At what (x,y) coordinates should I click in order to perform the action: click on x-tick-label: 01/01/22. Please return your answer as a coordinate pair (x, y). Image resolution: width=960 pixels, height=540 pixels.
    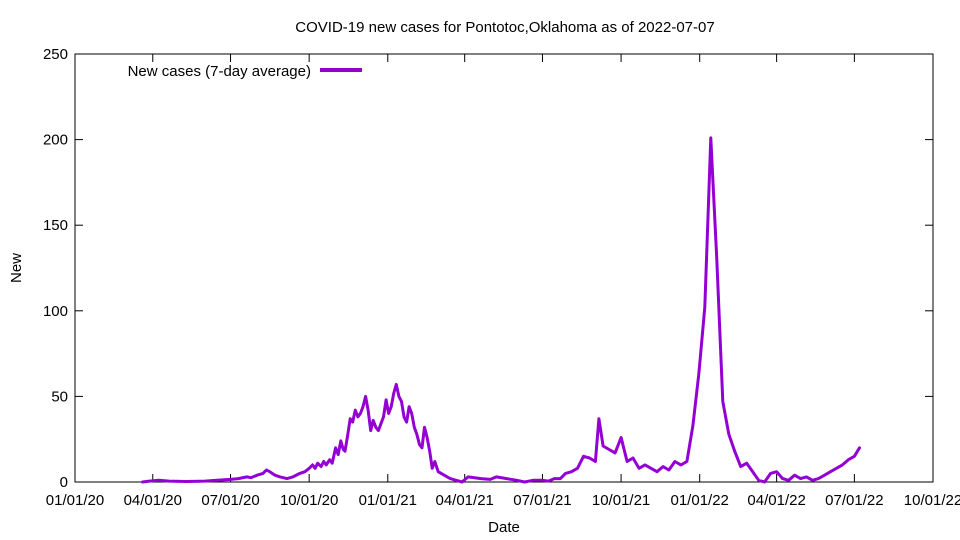
    Looking at the image, I should click on (700, 500).